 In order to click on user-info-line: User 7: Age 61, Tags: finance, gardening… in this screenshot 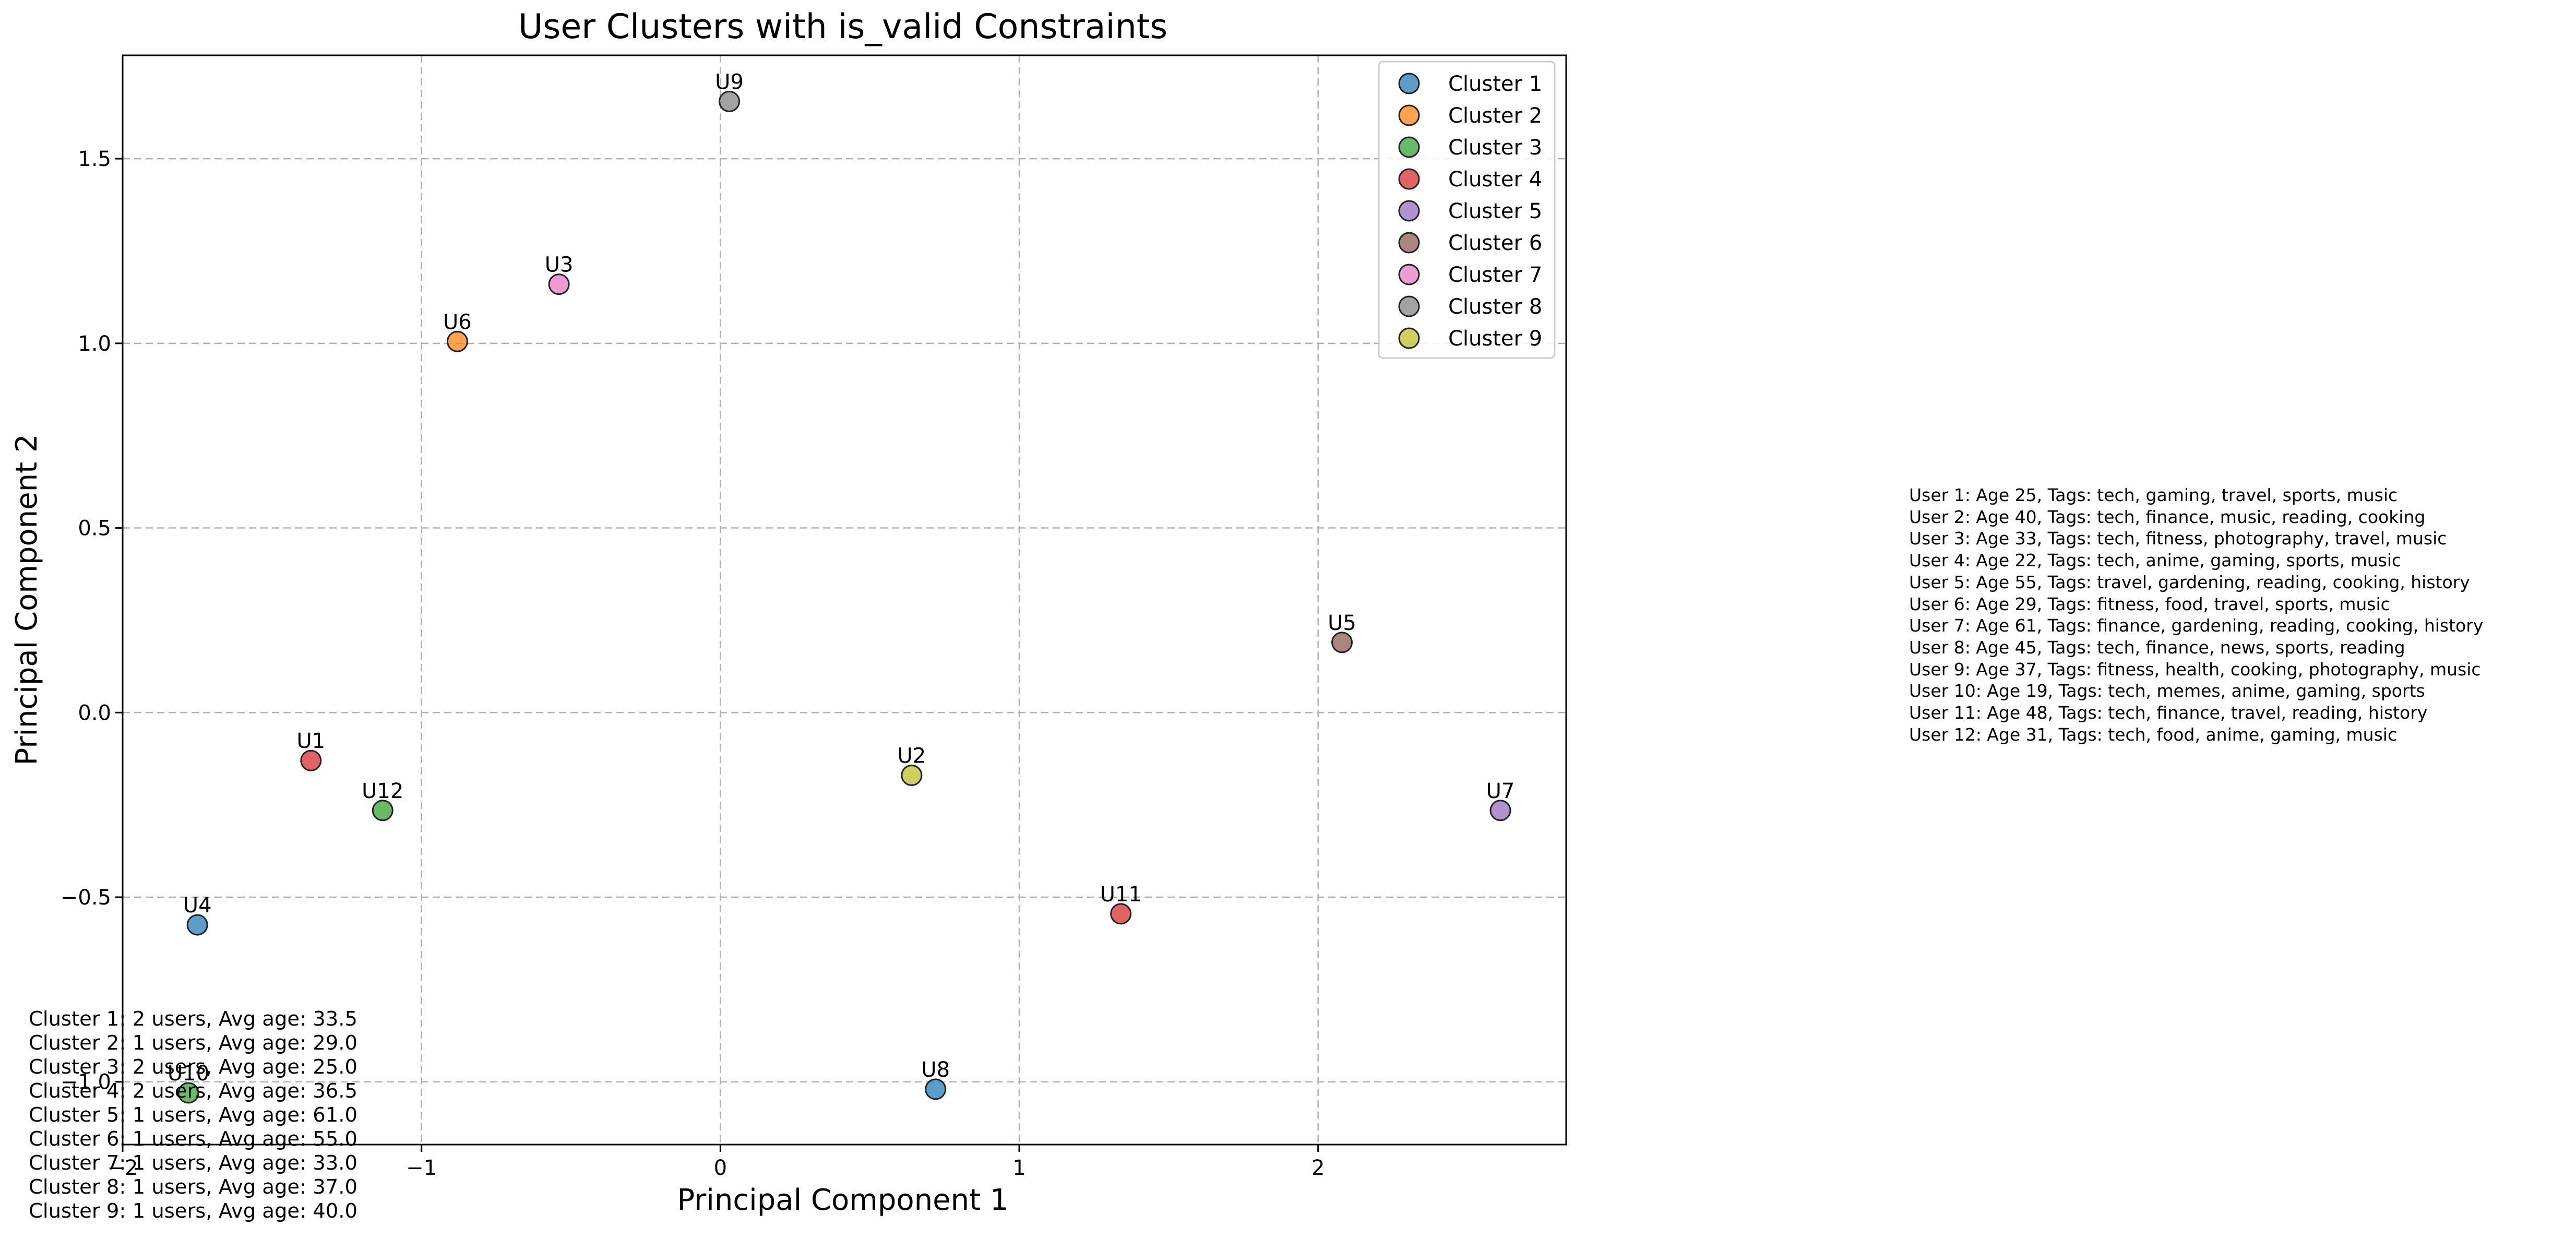, I will do `click(2196, 625)`.